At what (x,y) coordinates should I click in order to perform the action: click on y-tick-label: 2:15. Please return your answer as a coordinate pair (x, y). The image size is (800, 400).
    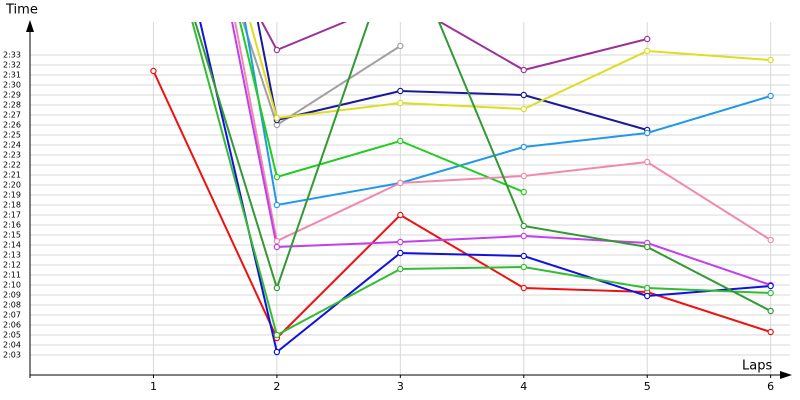
    Looking at the image, I should click on (12, 235).